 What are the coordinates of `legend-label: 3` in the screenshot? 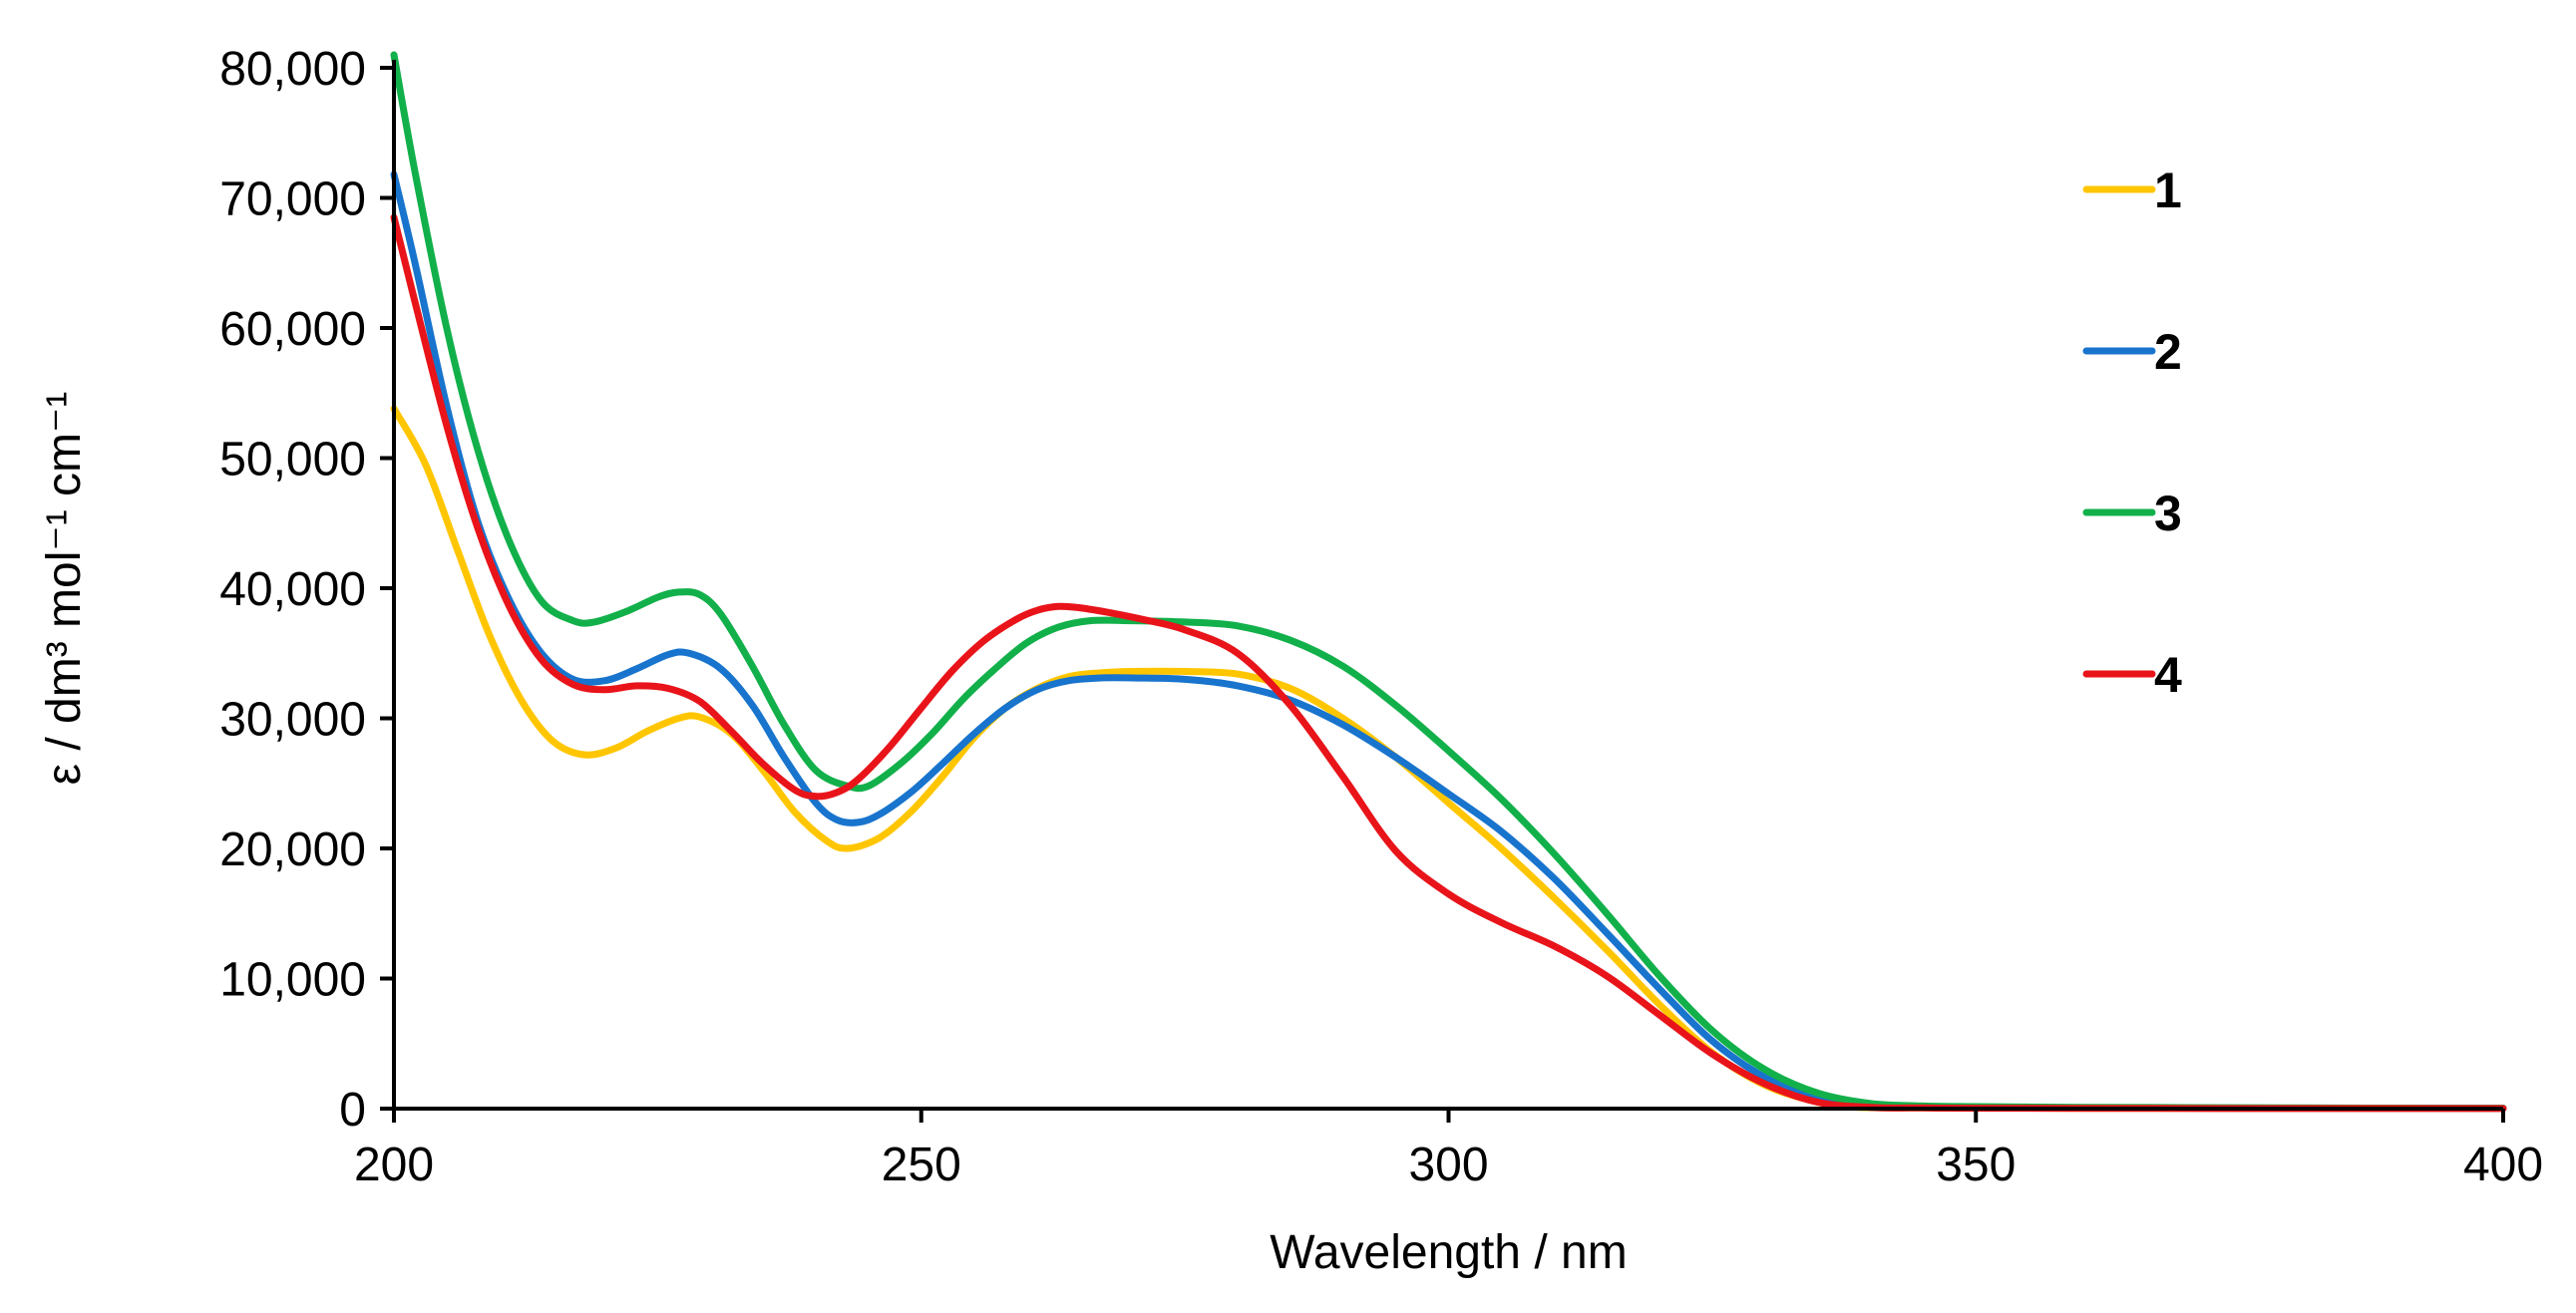 It's located at (2168, 513).